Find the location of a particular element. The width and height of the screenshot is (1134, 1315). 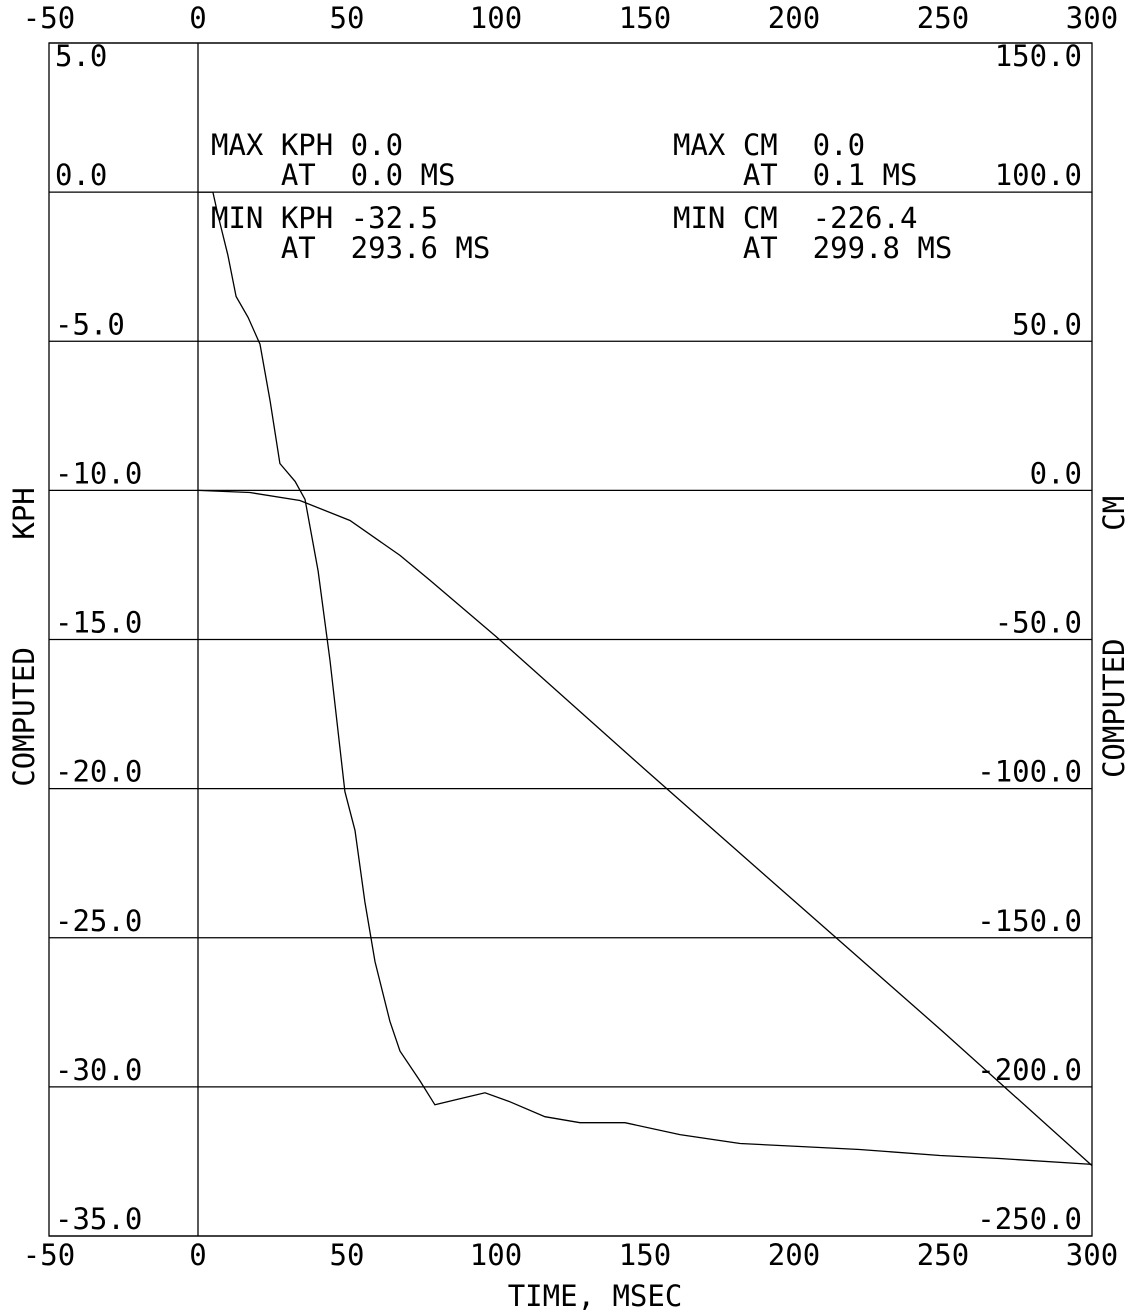

y-tick-label: -20.0 is located at coordinates (98, 772).